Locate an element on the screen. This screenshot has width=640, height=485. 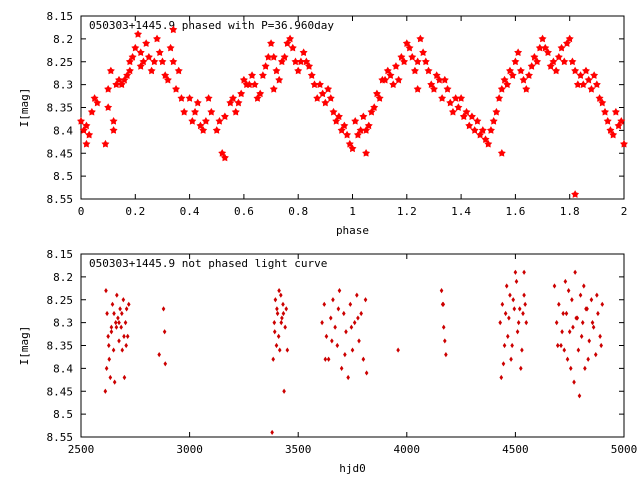
x-tick-label: 1.6 is located at coordinates (515, 211).